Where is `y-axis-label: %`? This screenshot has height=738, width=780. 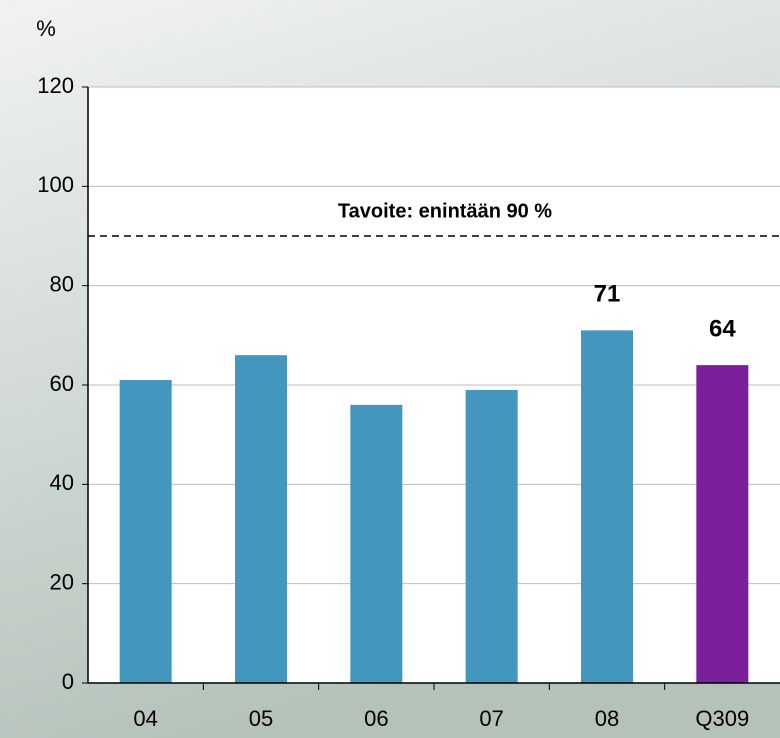 y-axis-label: % is located at coordinates (46, 28).